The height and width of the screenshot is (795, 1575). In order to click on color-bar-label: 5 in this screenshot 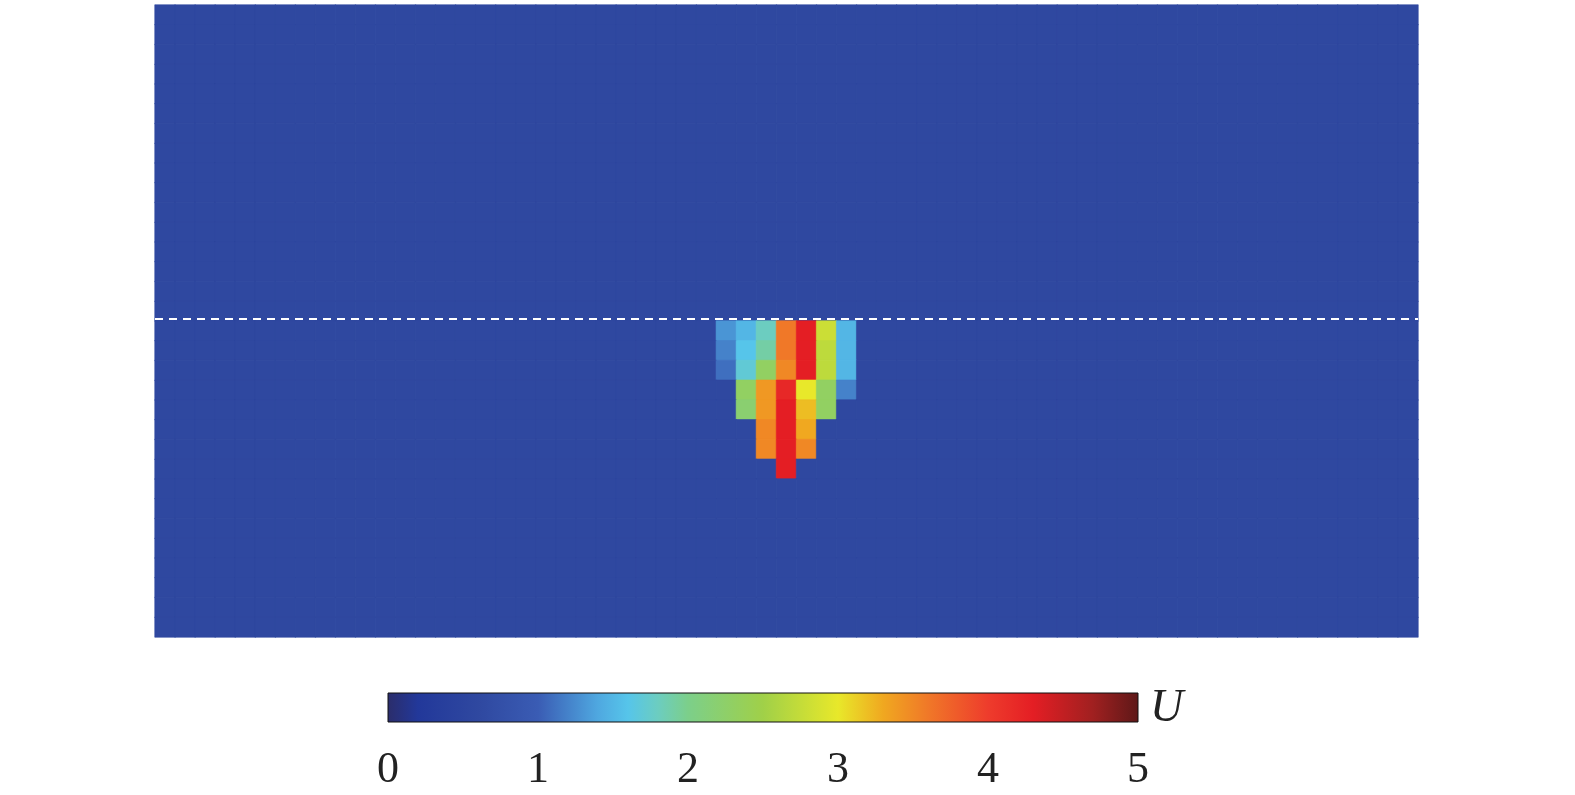, I will do `click(1138, 767)`.